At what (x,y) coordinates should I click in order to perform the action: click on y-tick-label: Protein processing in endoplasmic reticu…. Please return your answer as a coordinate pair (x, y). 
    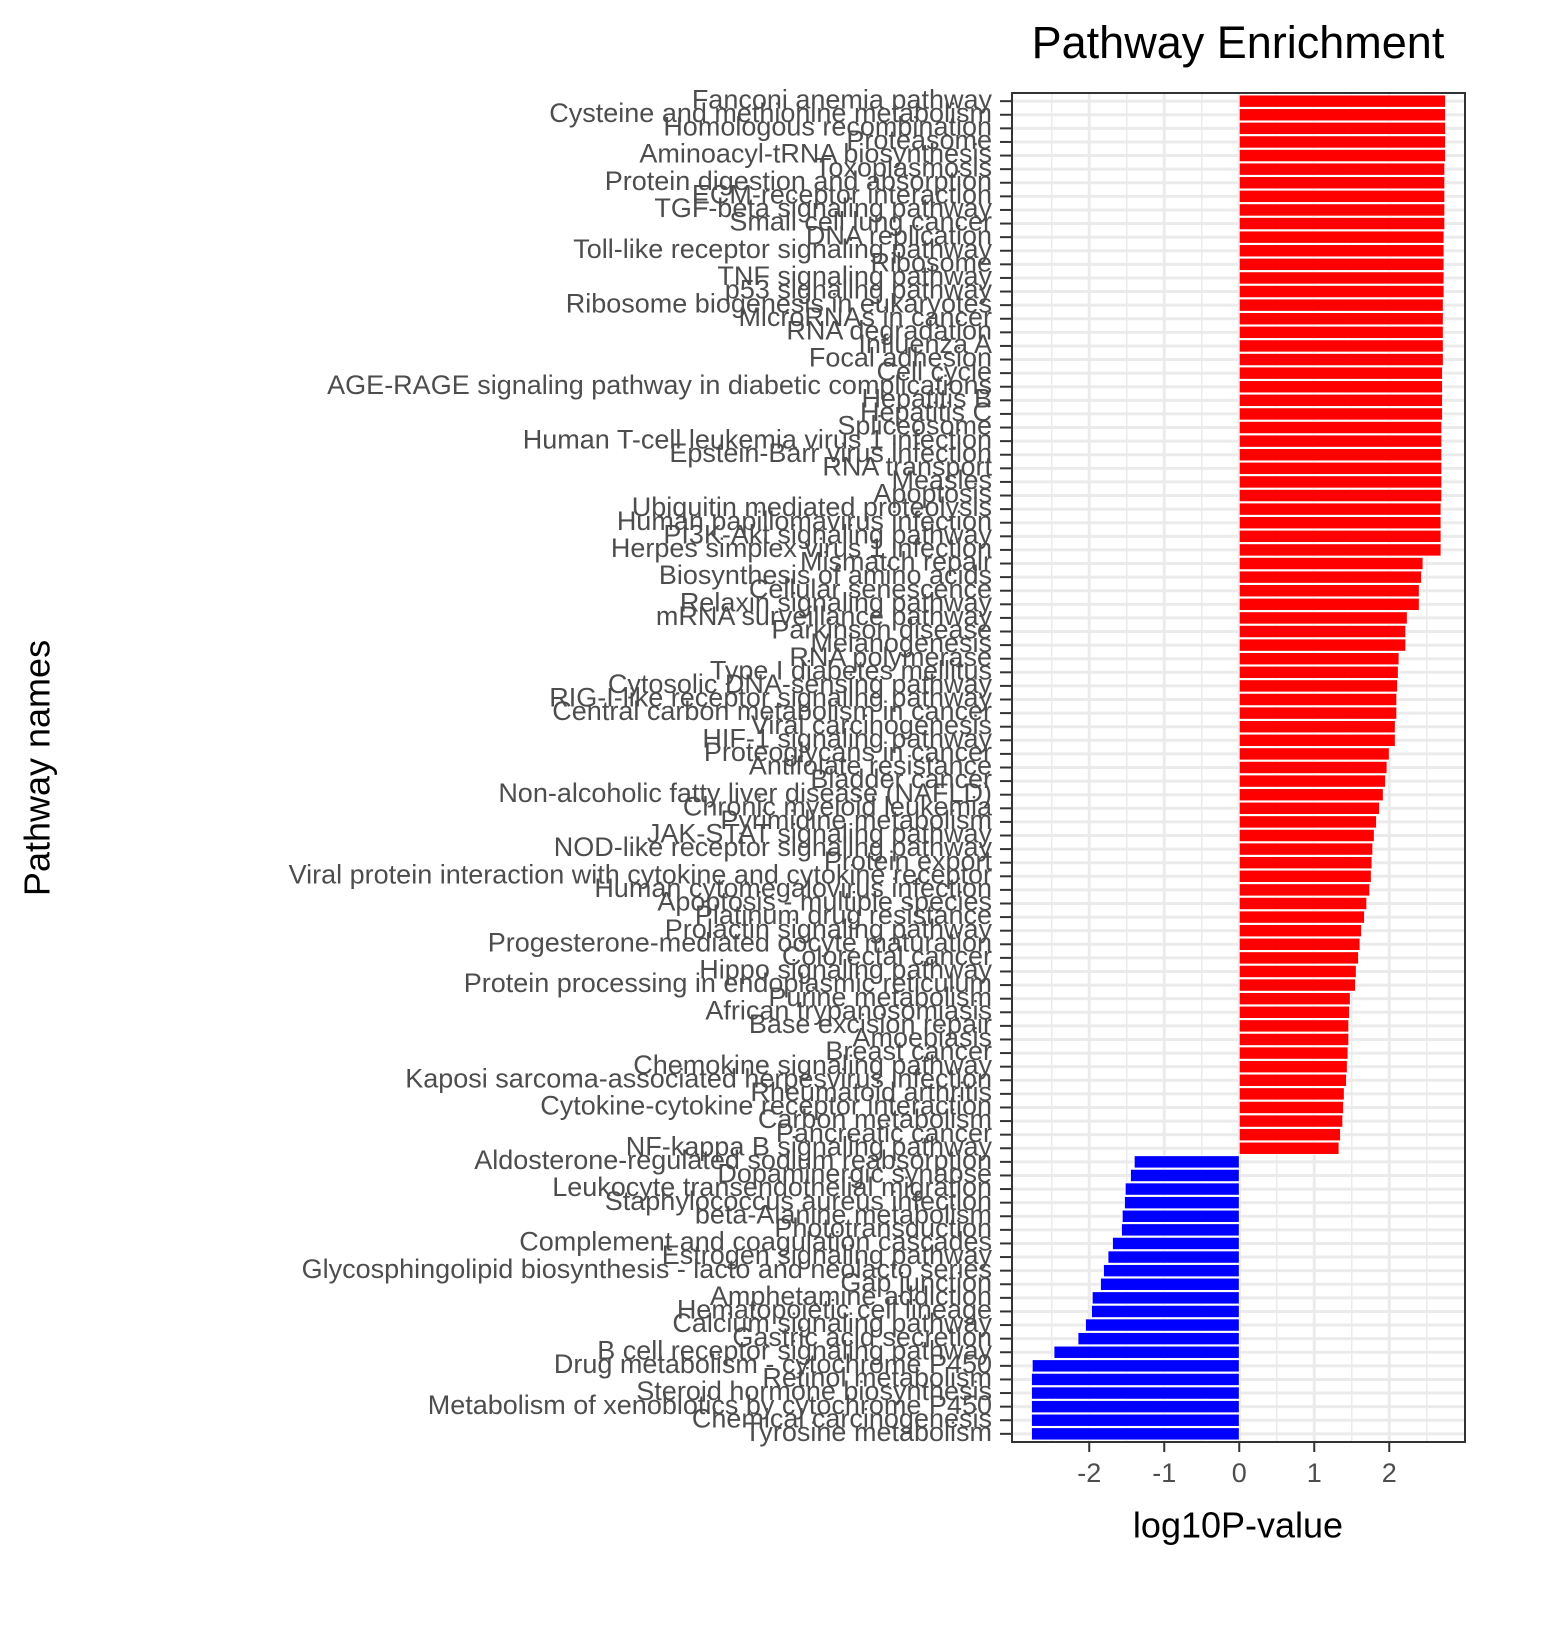
    Looking at the image, I should click on (728, 983).